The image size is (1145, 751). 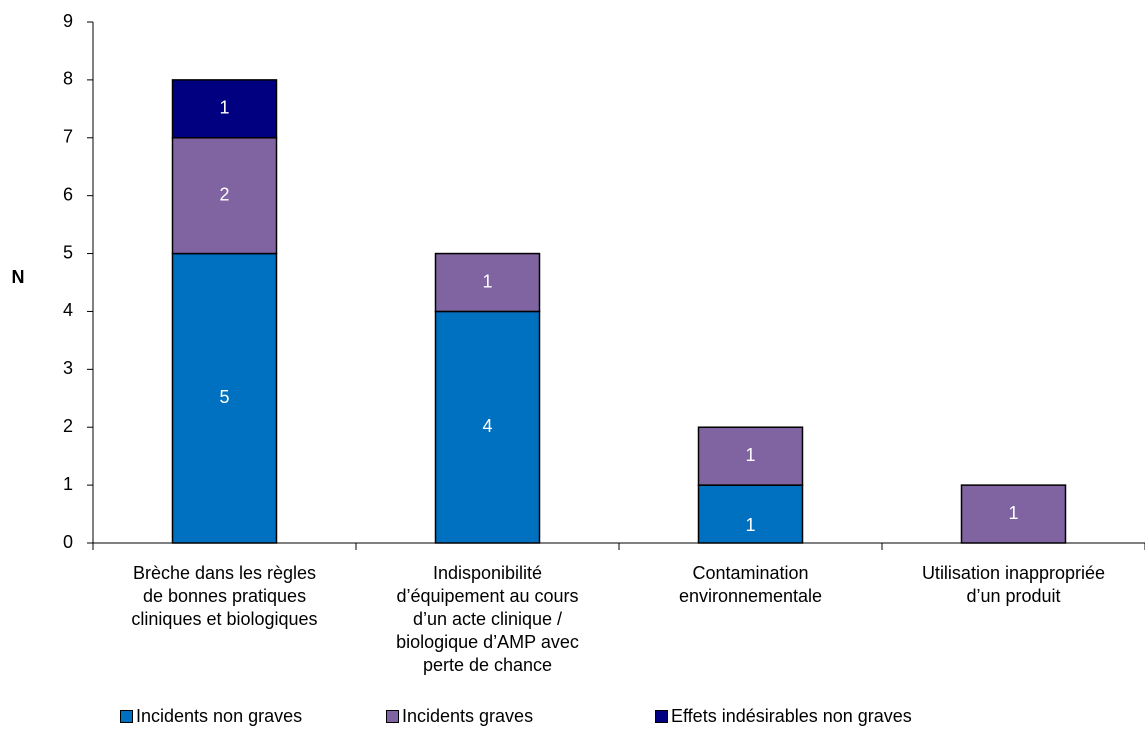 I want to click on y-tick-label: 0, so click(x=68, y=542).